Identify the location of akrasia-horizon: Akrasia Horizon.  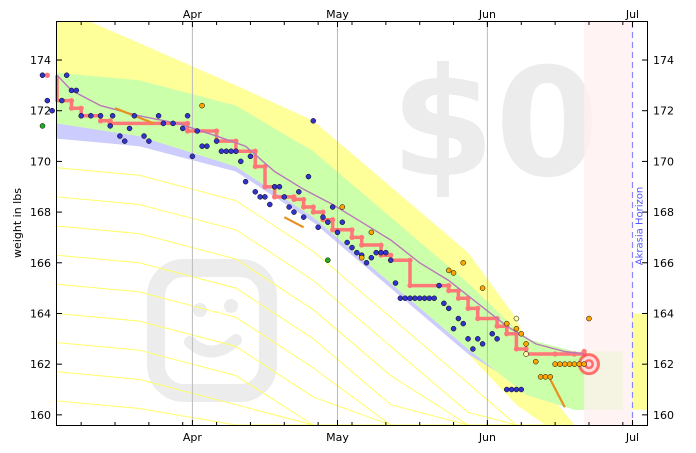
(638, 223).